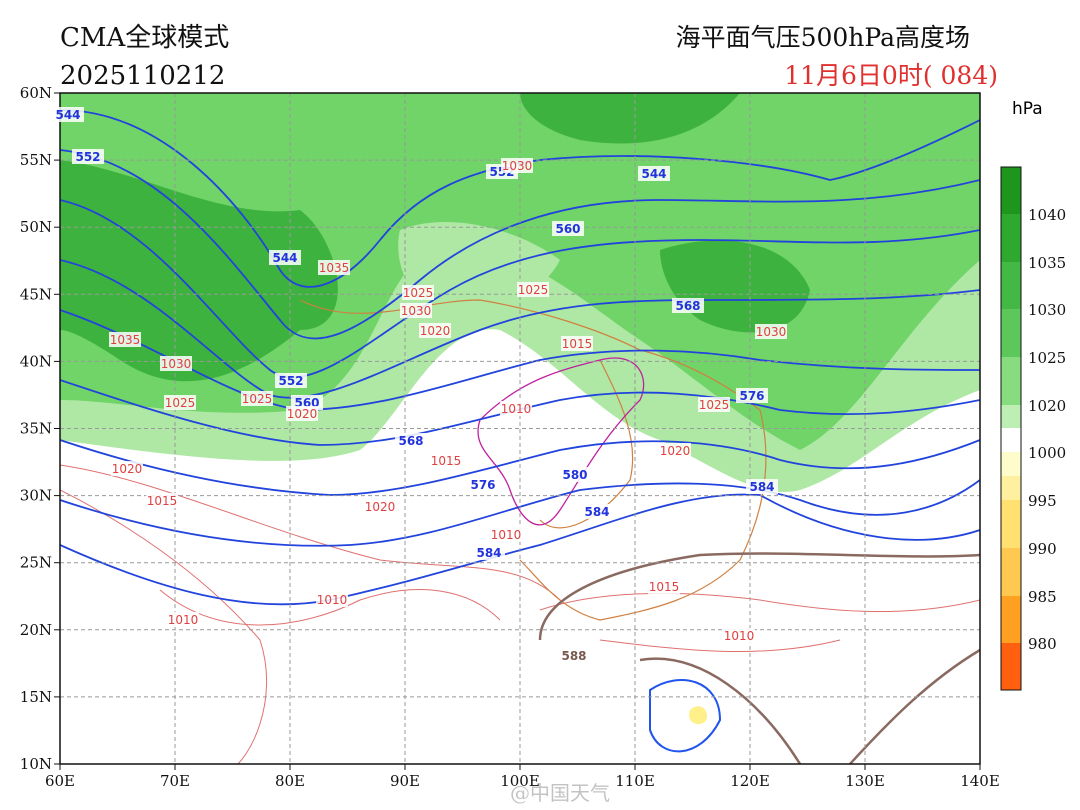  What do you see at coordinates (405, 781) in the screenshot?
I see `lon-label: 90E` at bounding box center [405, 781].